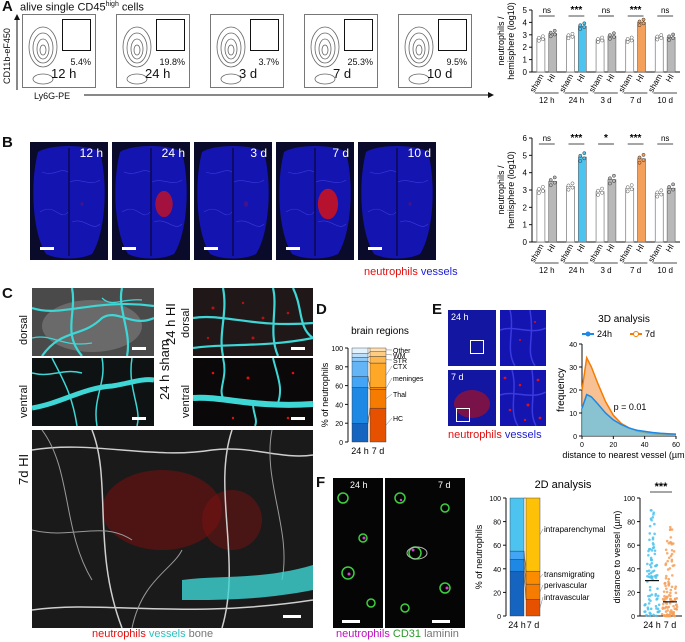 The height and width of the screenshot is (642, 685). What do you see at coordinates (321, 309) in the screenshot?
I see `panel-letter-d: D` at bounding box center [321, 309].